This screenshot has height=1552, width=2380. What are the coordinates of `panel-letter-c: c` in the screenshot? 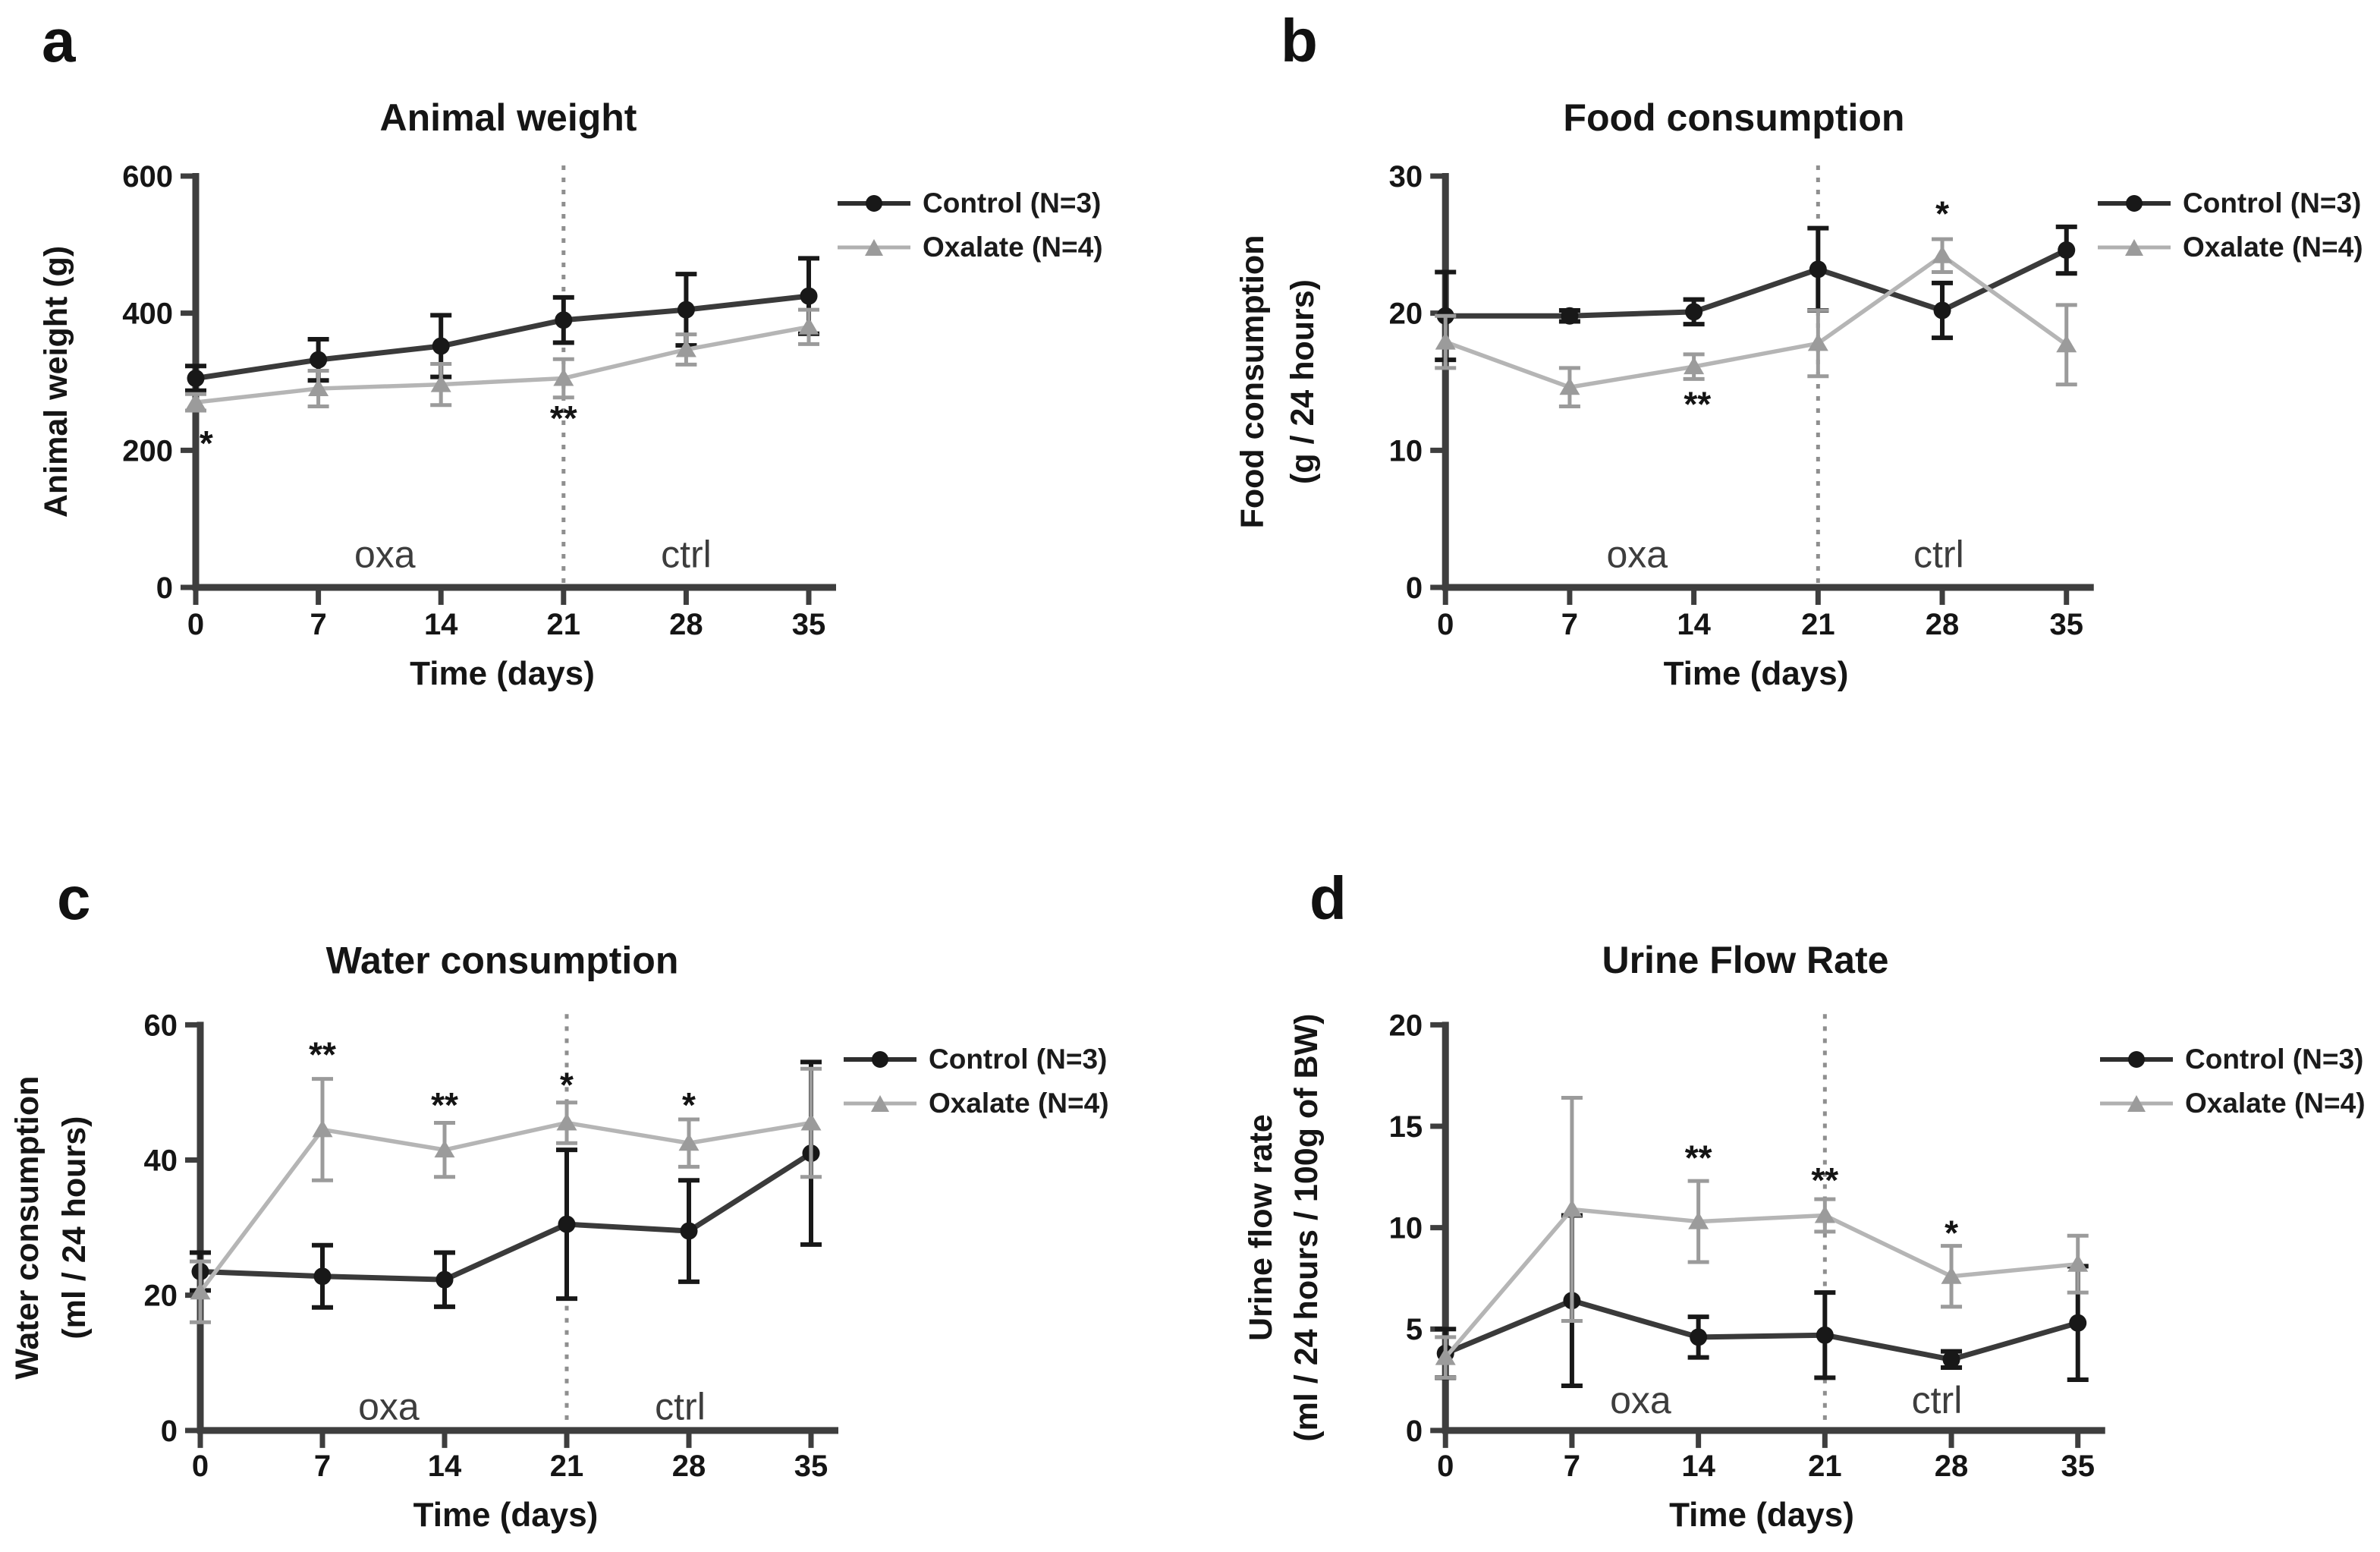 It's located at (74, 898).